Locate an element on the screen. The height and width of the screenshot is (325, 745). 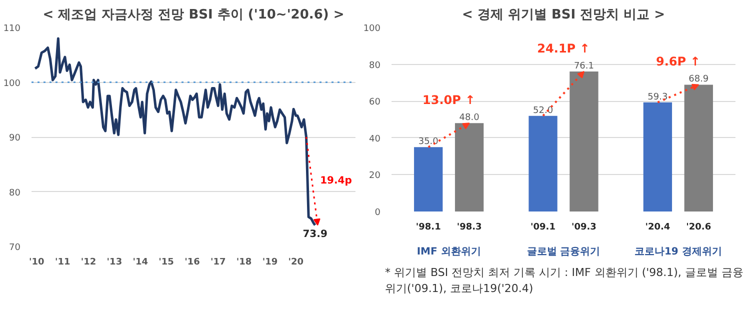
data-label: 52.0 is located at coordinates (543, 111).